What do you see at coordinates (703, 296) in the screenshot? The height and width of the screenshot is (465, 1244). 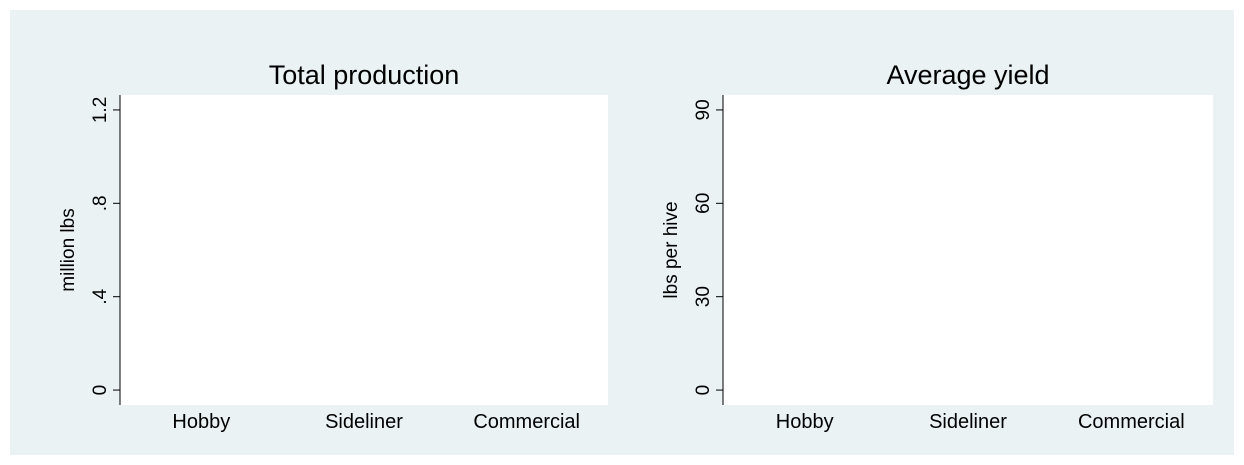 I see `y-tick-label: 30` at bounding box center [703, 296].